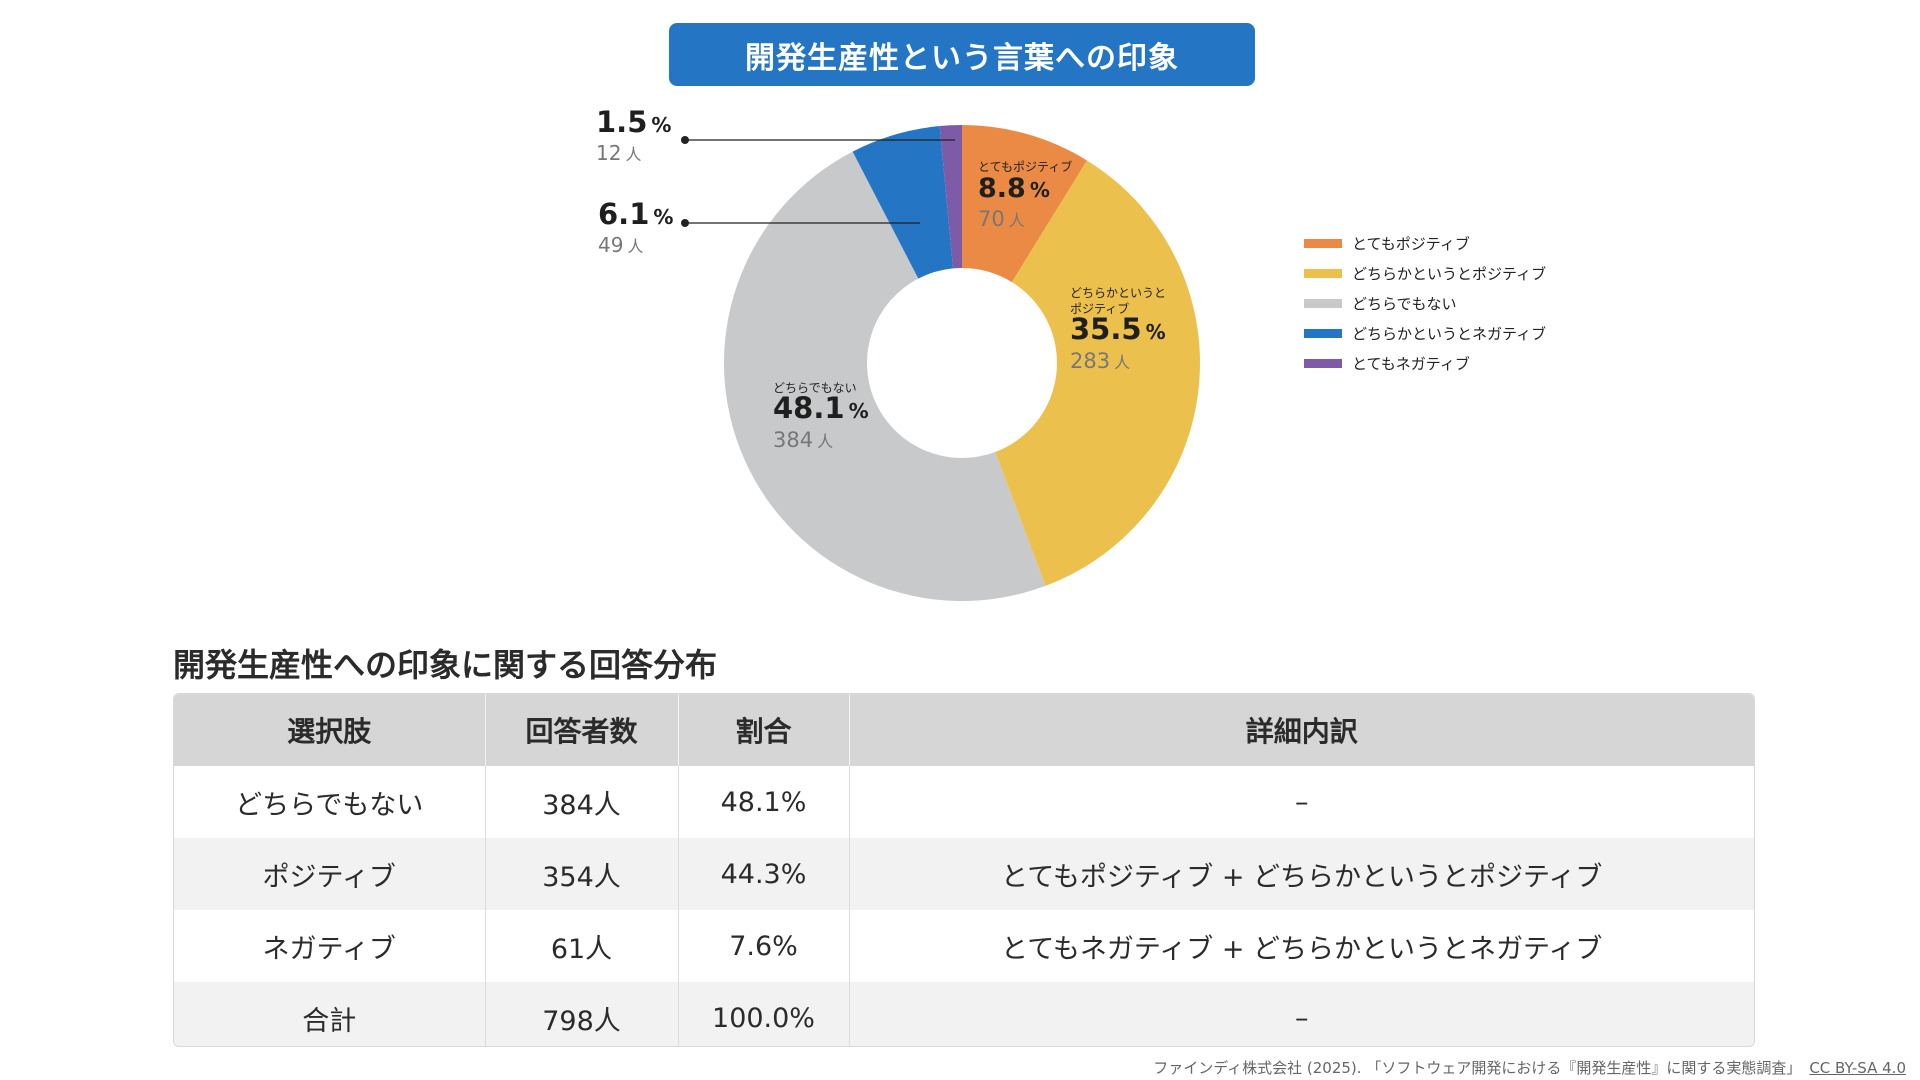 This screenshot has height=1080, width=1920. Describe the element at coordinates (1100, 361) in the screenshot. I see `slice-count-somewhat-positive: 283 人` at that location.